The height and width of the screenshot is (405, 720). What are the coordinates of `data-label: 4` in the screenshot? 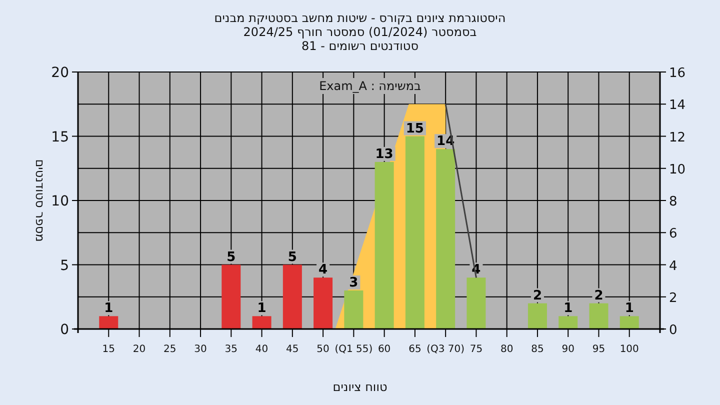 It's located at (323, 270).